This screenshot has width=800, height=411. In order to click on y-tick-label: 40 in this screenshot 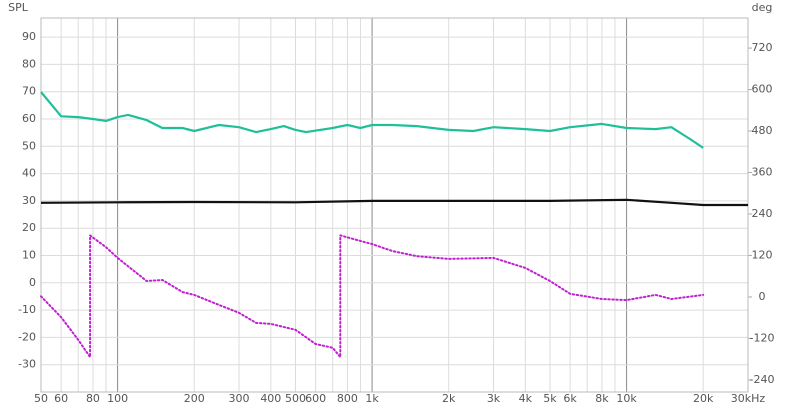, I will do `click(29, 173)`.